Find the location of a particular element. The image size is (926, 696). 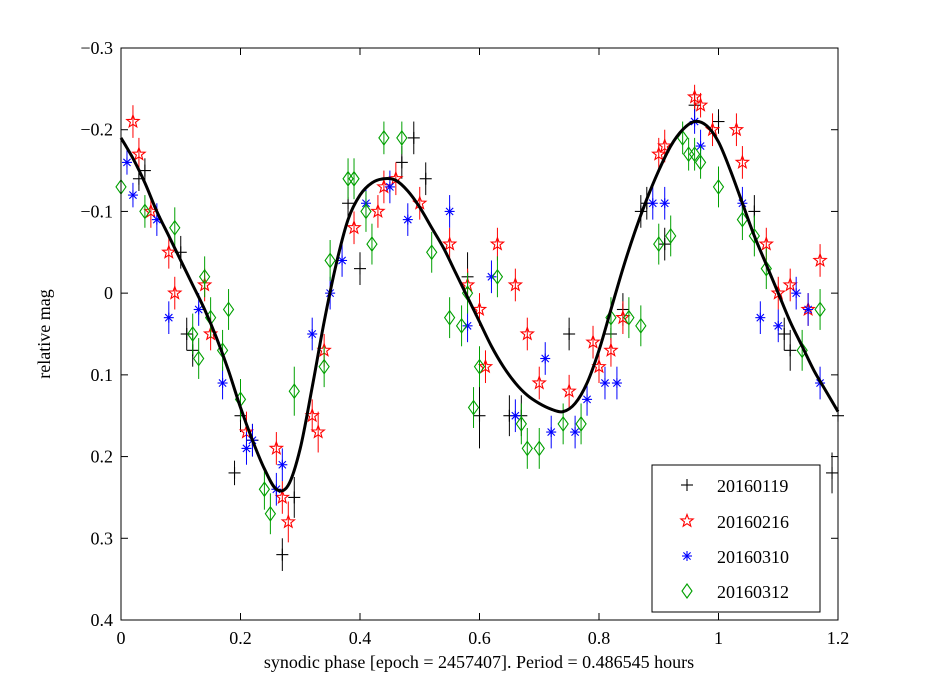

legend-label-20160216: 20160216 is located at coordinates (753, 522).